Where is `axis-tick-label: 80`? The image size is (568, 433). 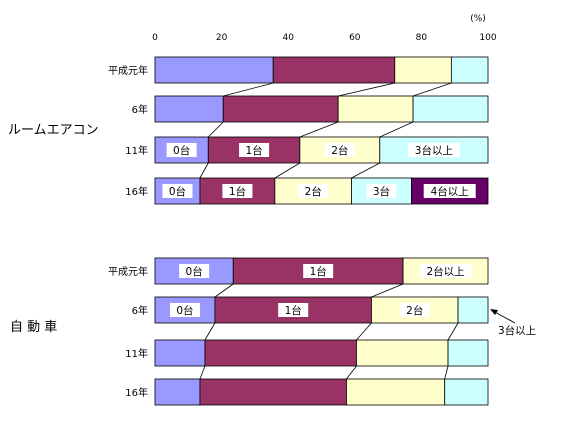
axis-tick-label: 80 is located at coordinates (422, 38).